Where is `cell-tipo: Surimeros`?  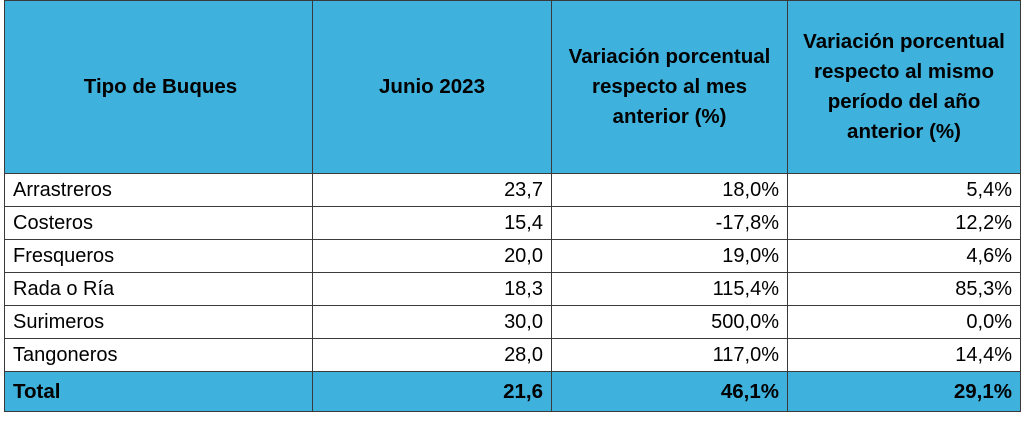
cell-tipo: Surimeros is located at coordinates (158, 322).